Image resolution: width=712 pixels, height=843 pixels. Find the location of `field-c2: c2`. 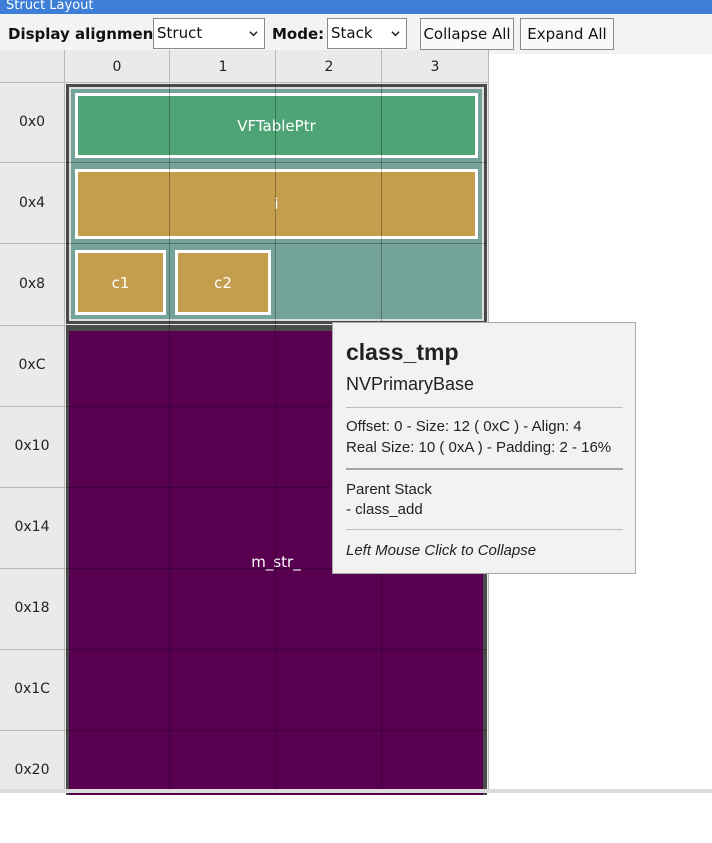

field-c2: c2 is located at coordinates (223, 282).